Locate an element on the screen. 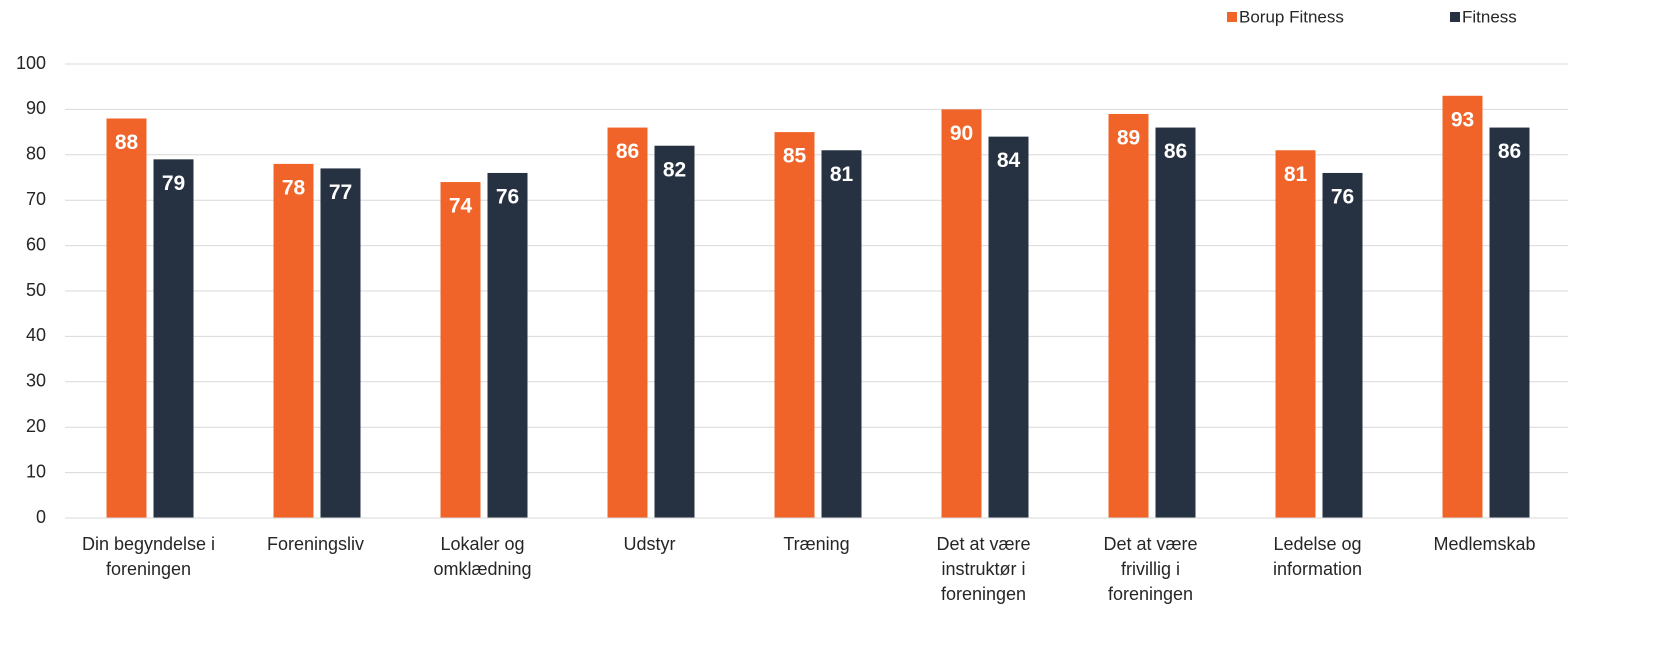 Image resolution: width=1676 pixels, height=649 pixels. x-tick-label: Medlemskab is located at coordinates (1484, 544).